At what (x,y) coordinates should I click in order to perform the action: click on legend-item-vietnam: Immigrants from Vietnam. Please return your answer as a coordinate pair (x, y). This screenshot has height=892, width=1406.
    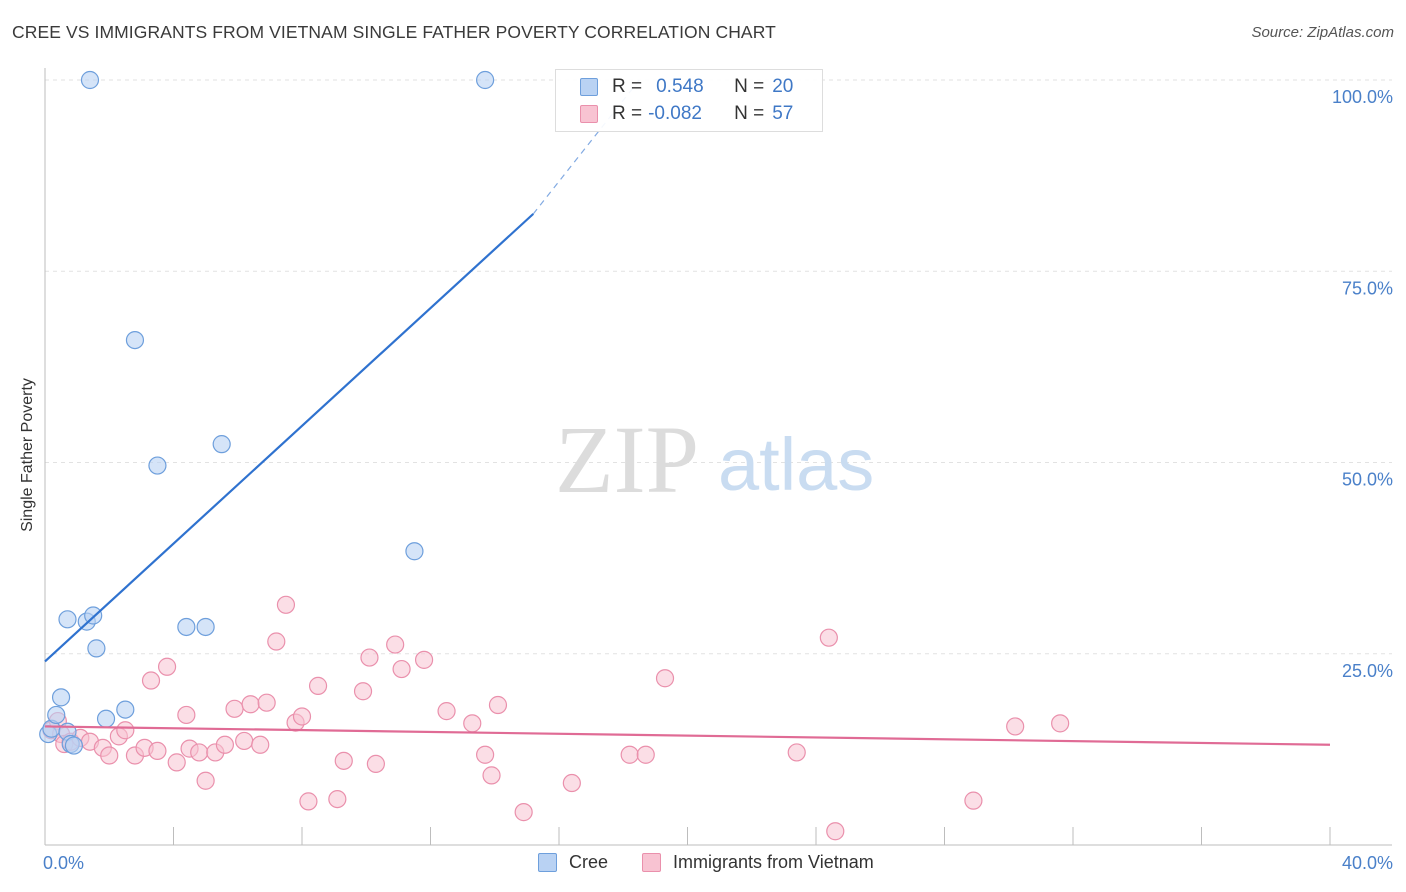
    Looking at the image, I should click on (758, 862).